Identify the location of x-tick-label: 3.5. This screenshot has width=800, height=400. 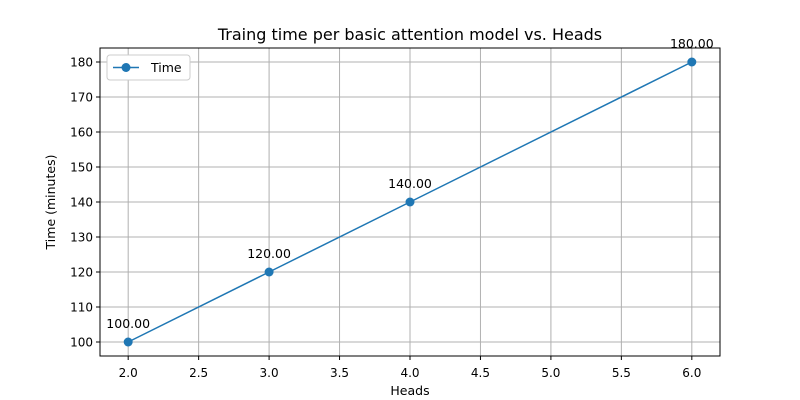
(339, 373).